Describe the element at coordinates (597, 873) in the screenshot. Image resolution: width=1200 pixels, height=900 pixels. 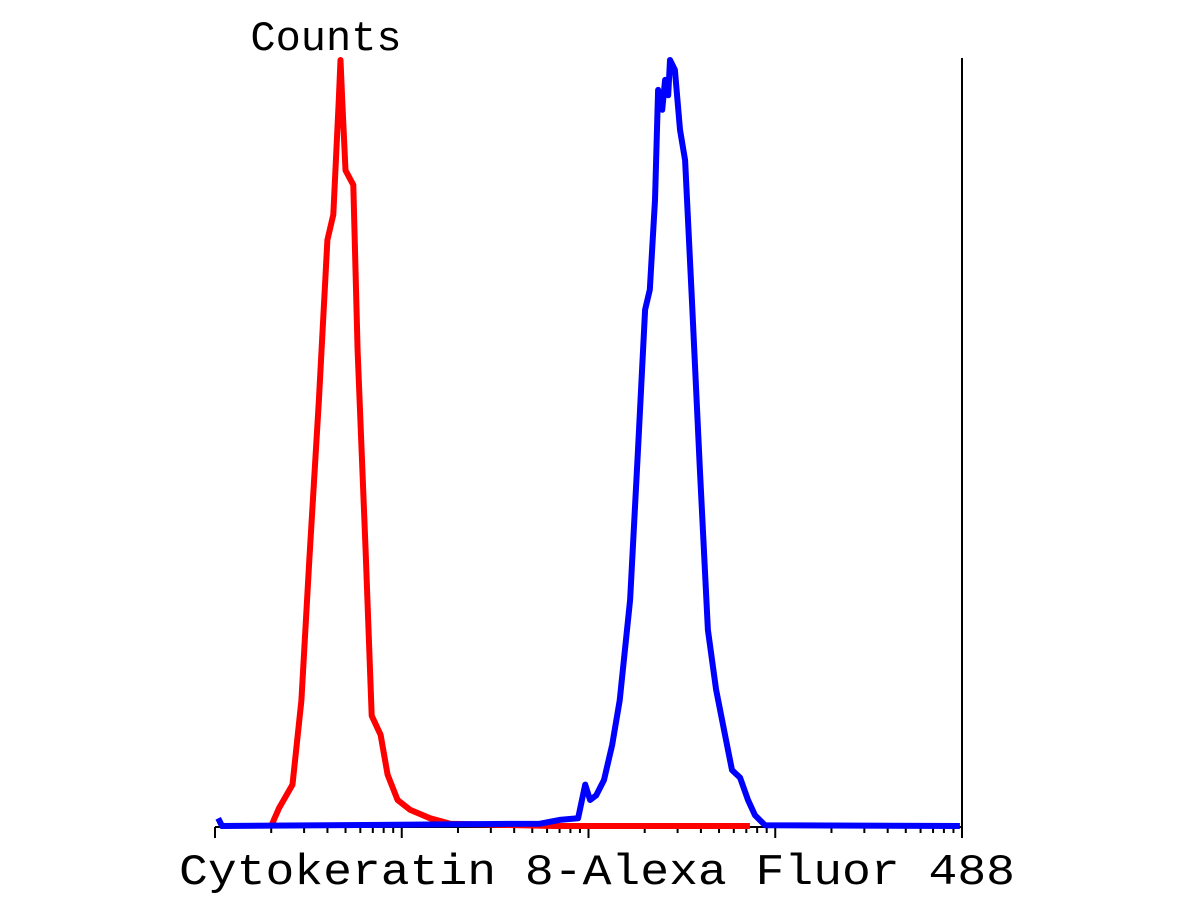
I see `x-axis-label: Cytokeratin 8-Alexa Fluor 488` at that location.